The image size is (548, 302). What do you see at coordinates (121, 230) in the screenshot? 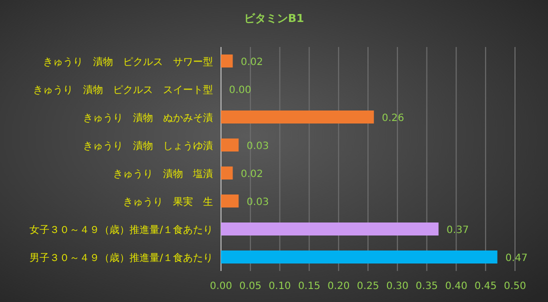
I see `y-tick-label: 女子３０～４９（歳）推進量/１食あたり` at bounding box center [121, 230].